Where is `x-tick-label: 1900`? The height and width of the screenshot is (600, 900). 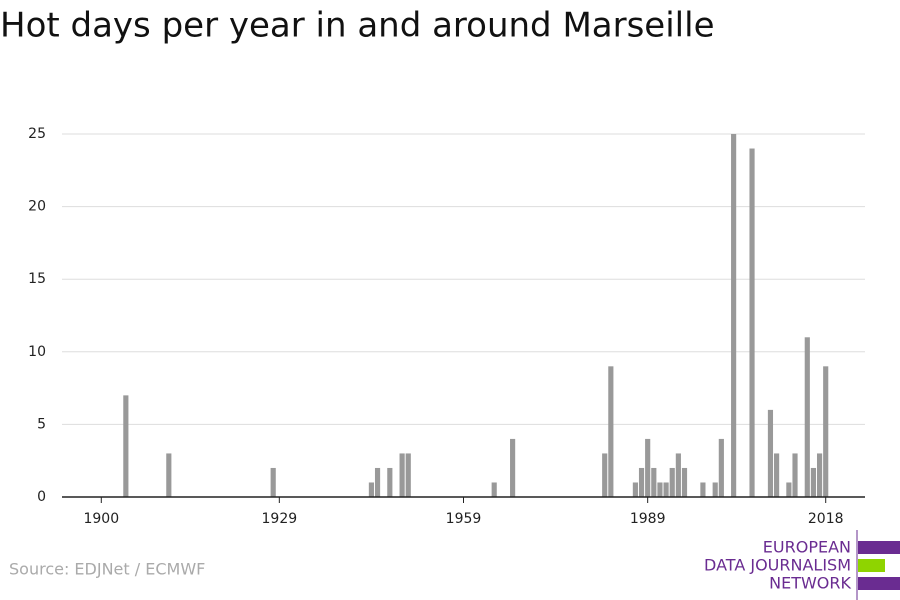
x-tick-label: 1900 is located at coordinates (101, 519).